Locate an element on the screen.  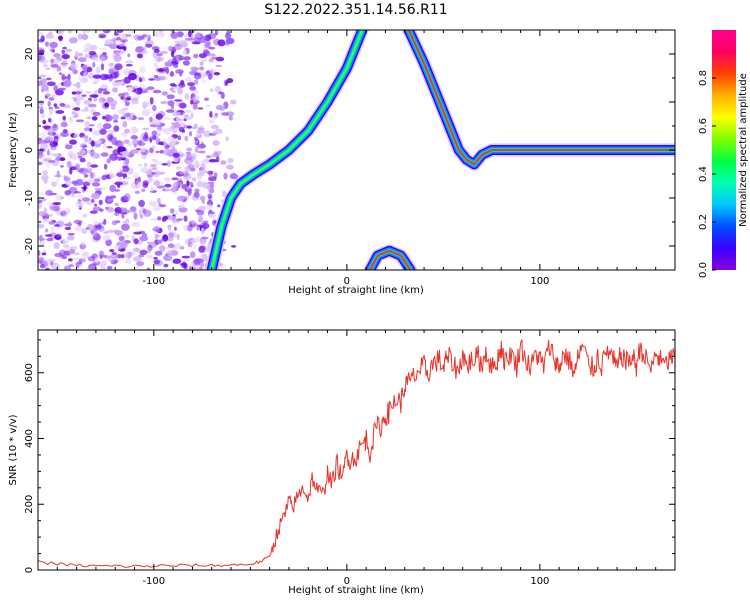
spectrogram-y-tick-label: 20 is located at coordinates (29, 54).